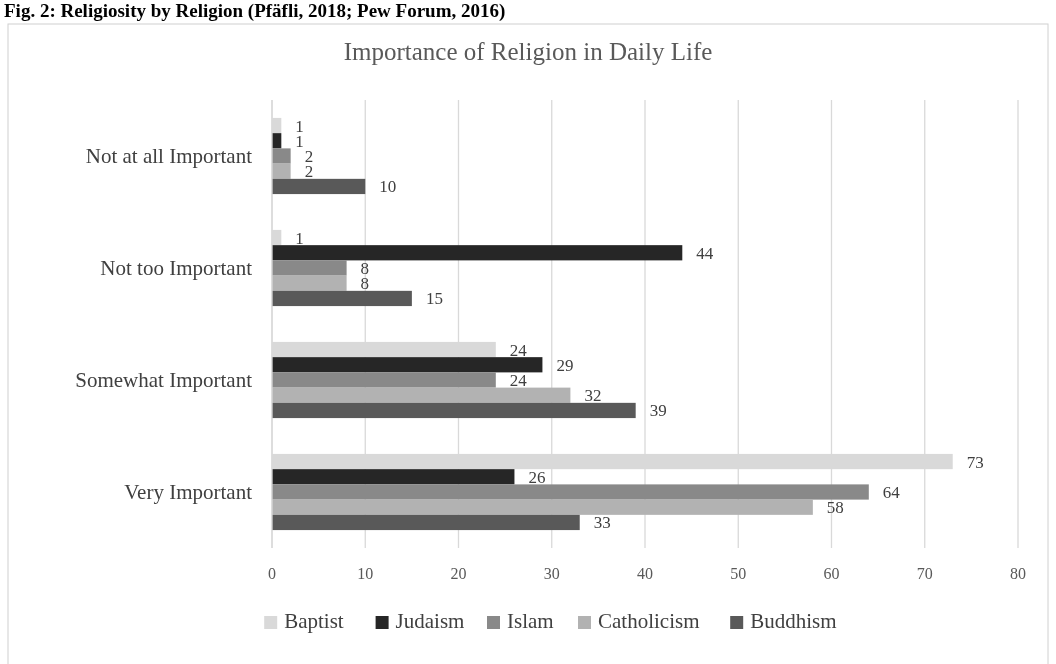 This screenshot has height=664, width=1056. What do you see at coordinates (975, 462) in the screenshot?
I see `data-label: 73` at bounding box center [975, 462].